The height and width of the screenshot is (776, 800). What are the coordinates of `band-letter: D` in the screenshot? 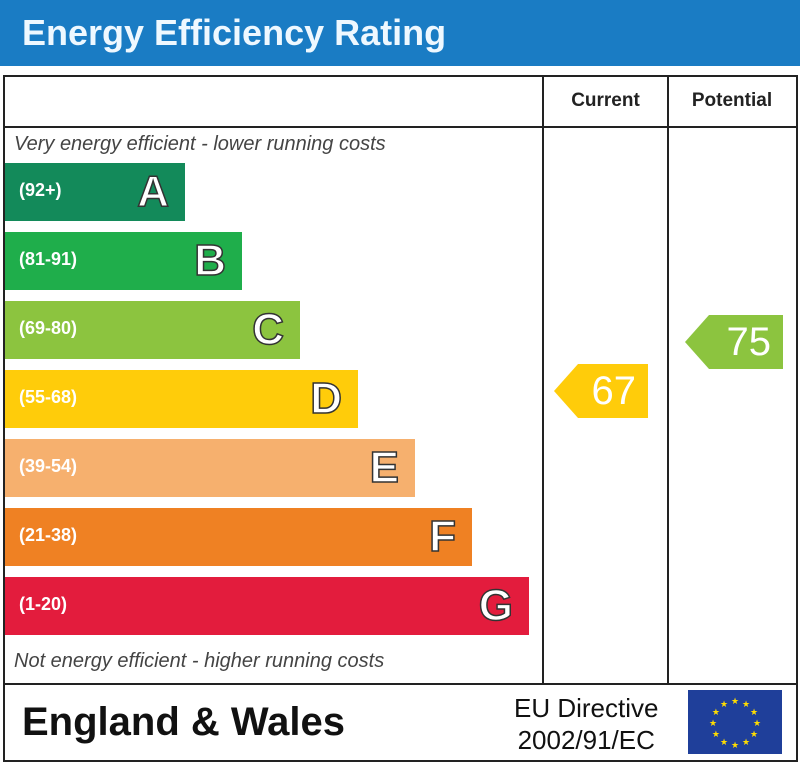 It's located at (325, 398).